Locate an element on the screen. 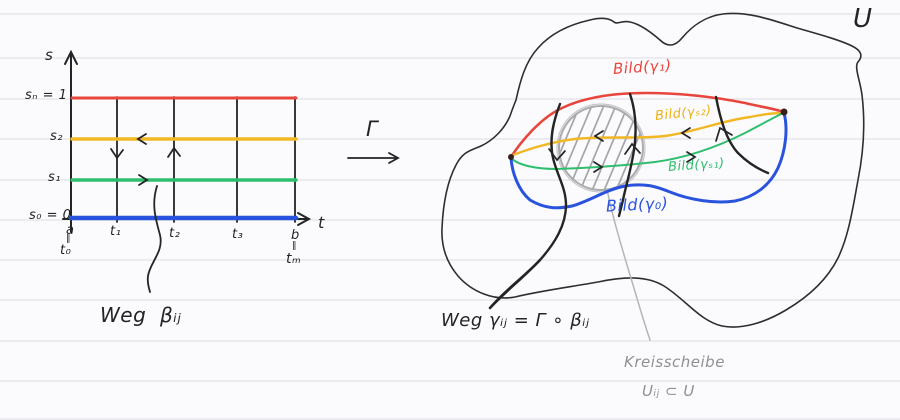 The width and height of the screenshot is (900, 420). col-label-tm: tₘ is located at coordinates (294, 259).